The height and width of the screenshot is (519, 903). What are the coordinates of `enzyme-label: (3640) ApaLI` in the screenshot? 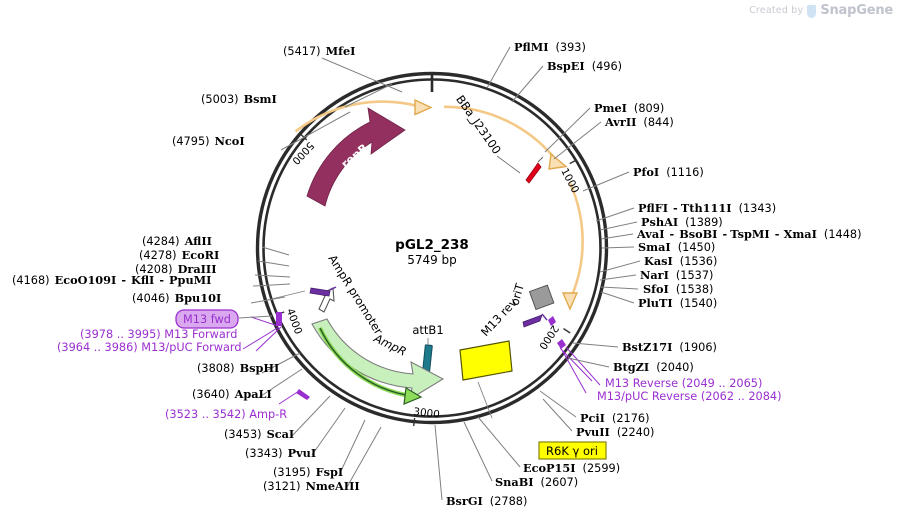 It's located at (232, 394).